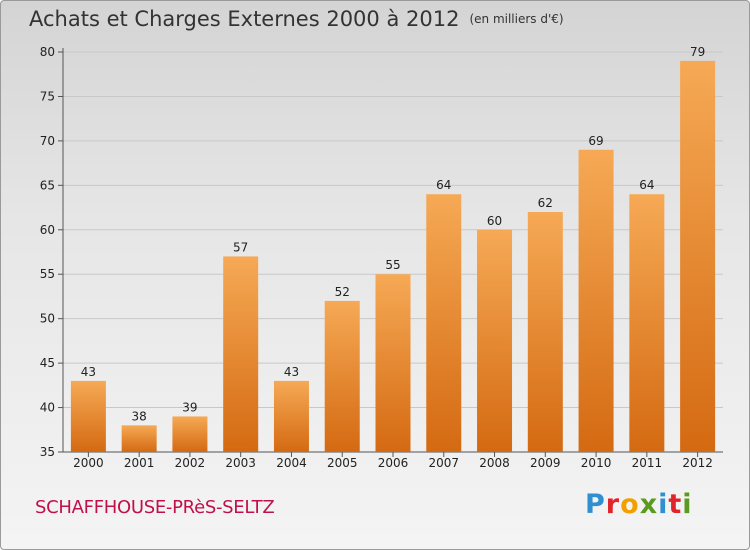  Describe the element at coordinates (291, 463) in the screenshot. I see `x-tick-label: 2004` at that location.